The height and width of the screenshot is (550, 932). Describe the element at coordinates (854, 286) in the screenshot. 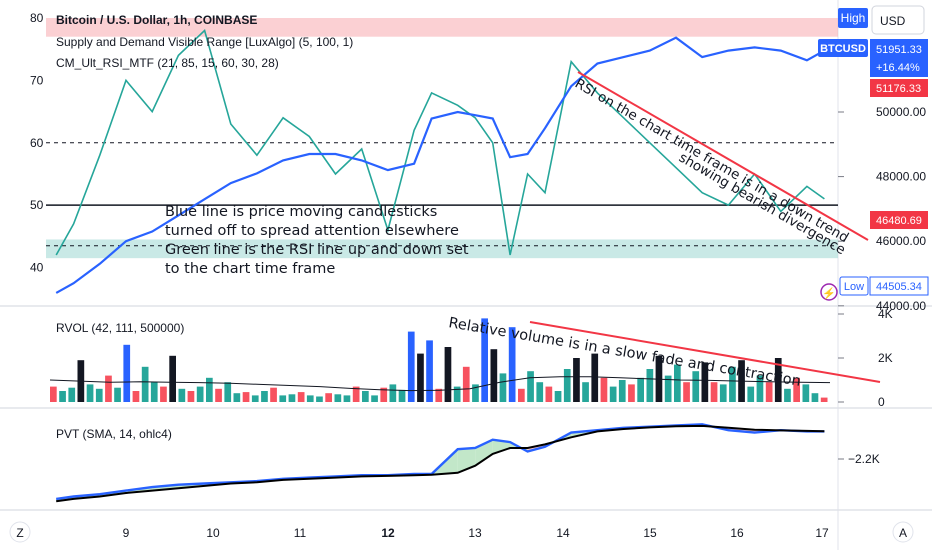

I see `low-badge` at that location.